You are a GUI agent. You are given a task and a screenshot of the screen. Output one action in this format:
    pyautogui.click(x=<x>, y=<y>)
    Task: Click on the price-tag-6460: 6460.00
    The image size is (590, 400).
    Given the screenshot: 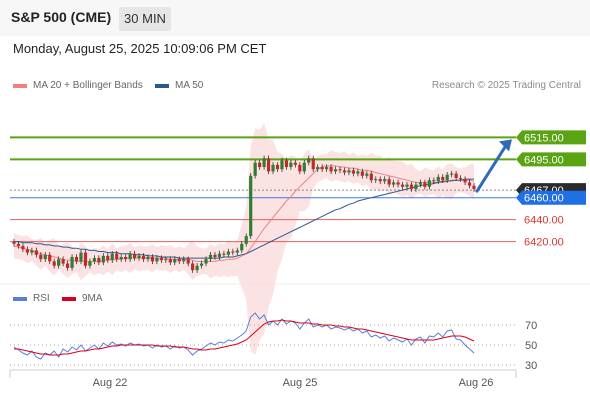 What is the action you would take?
    pyautogui.click(x=544, y=199)
    